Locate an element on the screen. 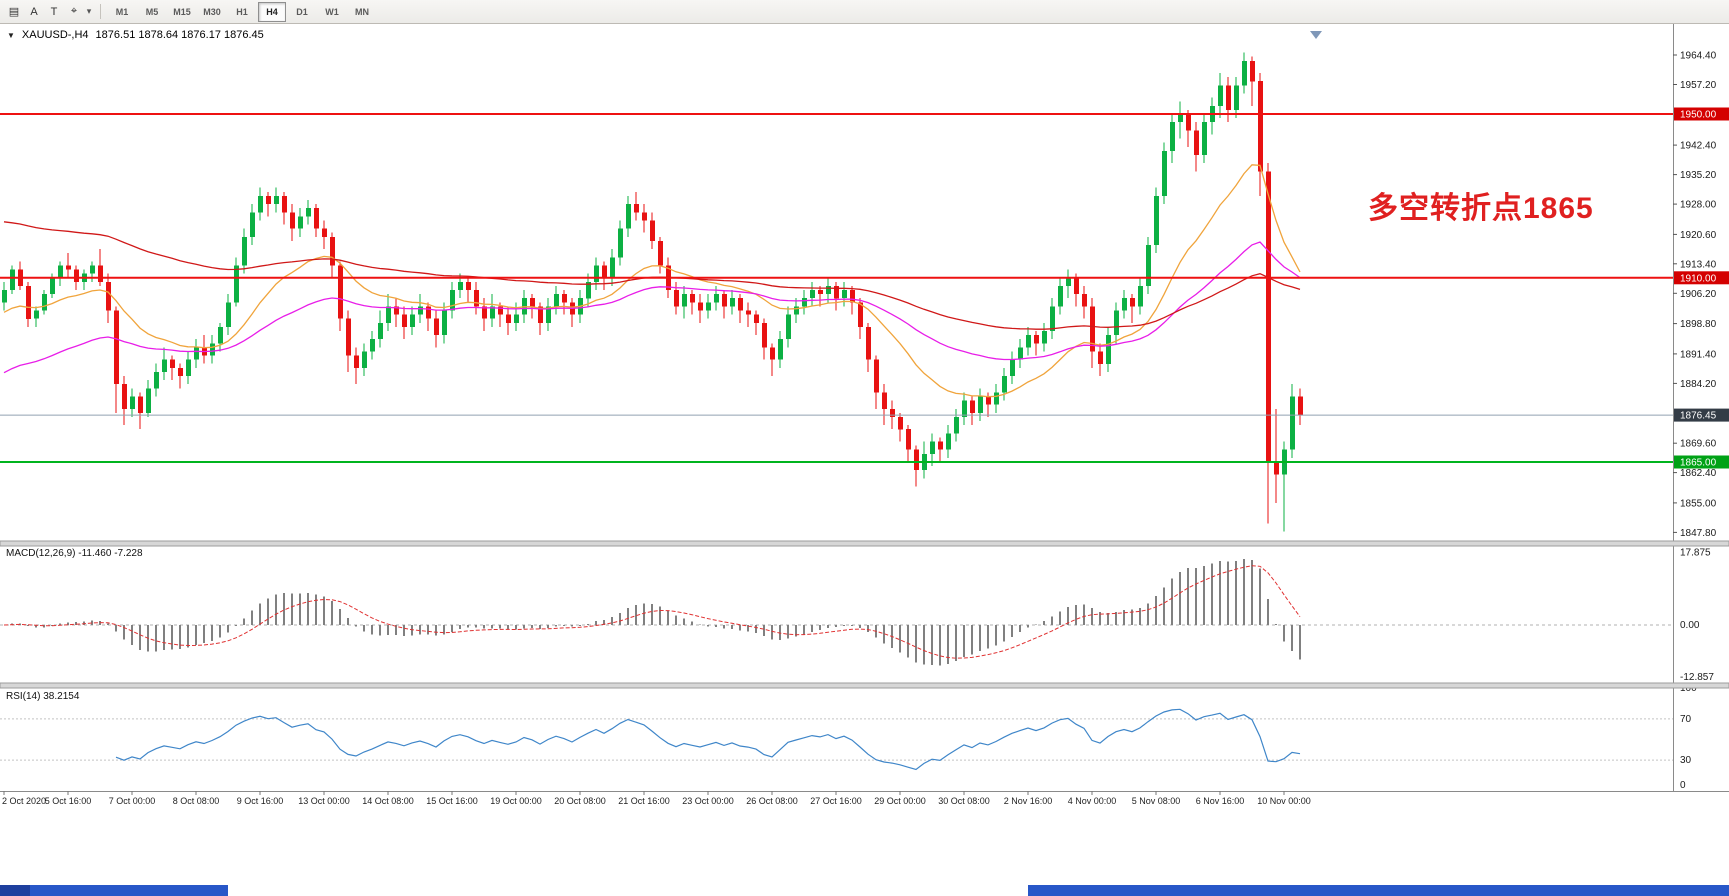 The width and height of the screenshot is (1729, 896). svg-text: 1913.40 is located at coordinates (1698, 264).